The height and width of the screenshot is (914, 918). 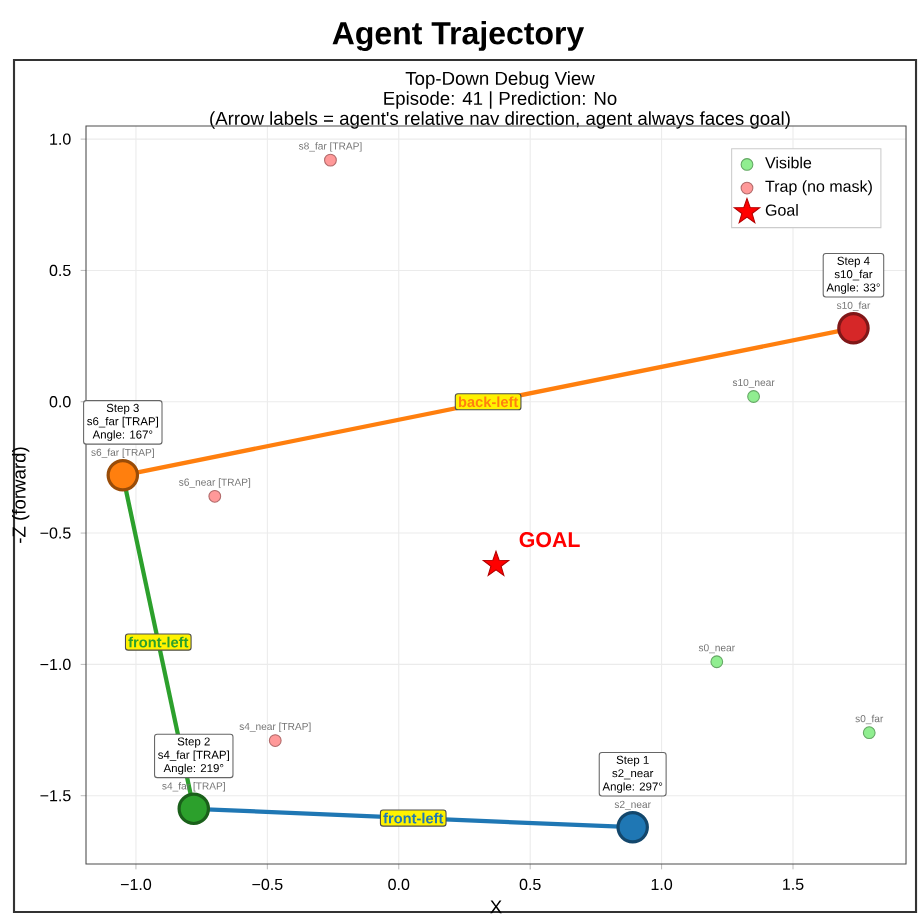 What do you see at coordinates (500, 80) in the screenshot?
I see `chart-subtitle: Top-Down Debug View` at bounding box center [500, 80].